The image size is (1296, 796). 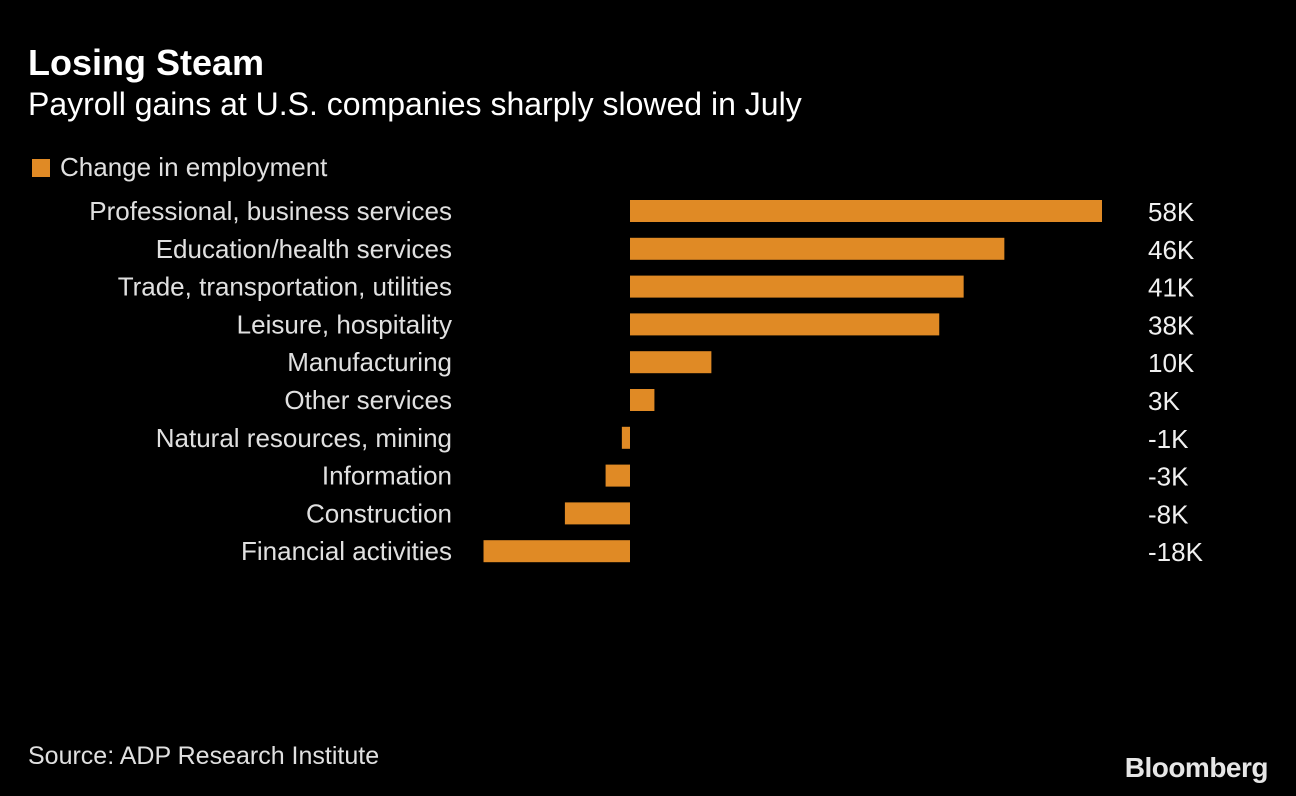 What do you see at coordinates (1168, 477) in the screenshot?
I see `data-label: -3K` at bounding box center [1168, 477].